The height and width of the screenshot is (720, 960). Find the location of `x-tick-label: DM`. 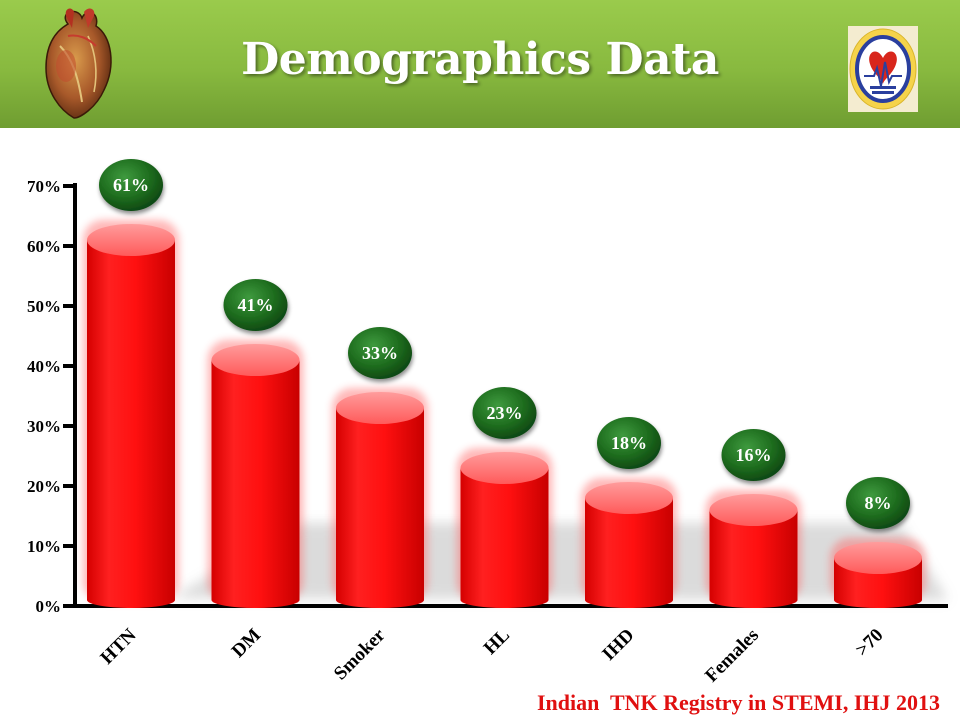

x-tick-label: DM is located at coordinates (246, 643).